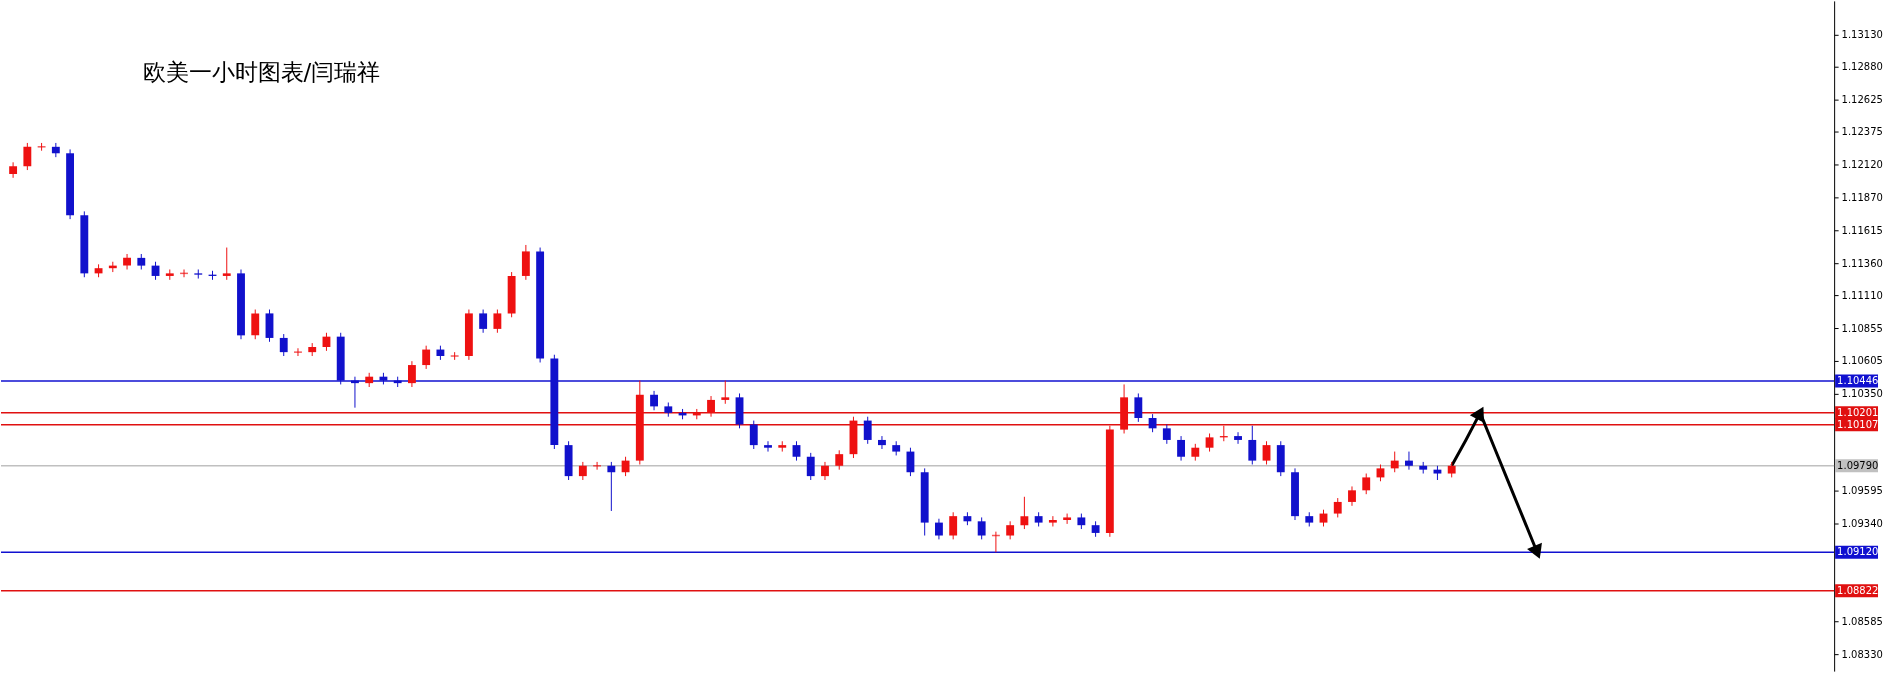 This screenshot has width=1883, height=675. I want to click on ref-line-label: 1.10201, so click(1858, 412).